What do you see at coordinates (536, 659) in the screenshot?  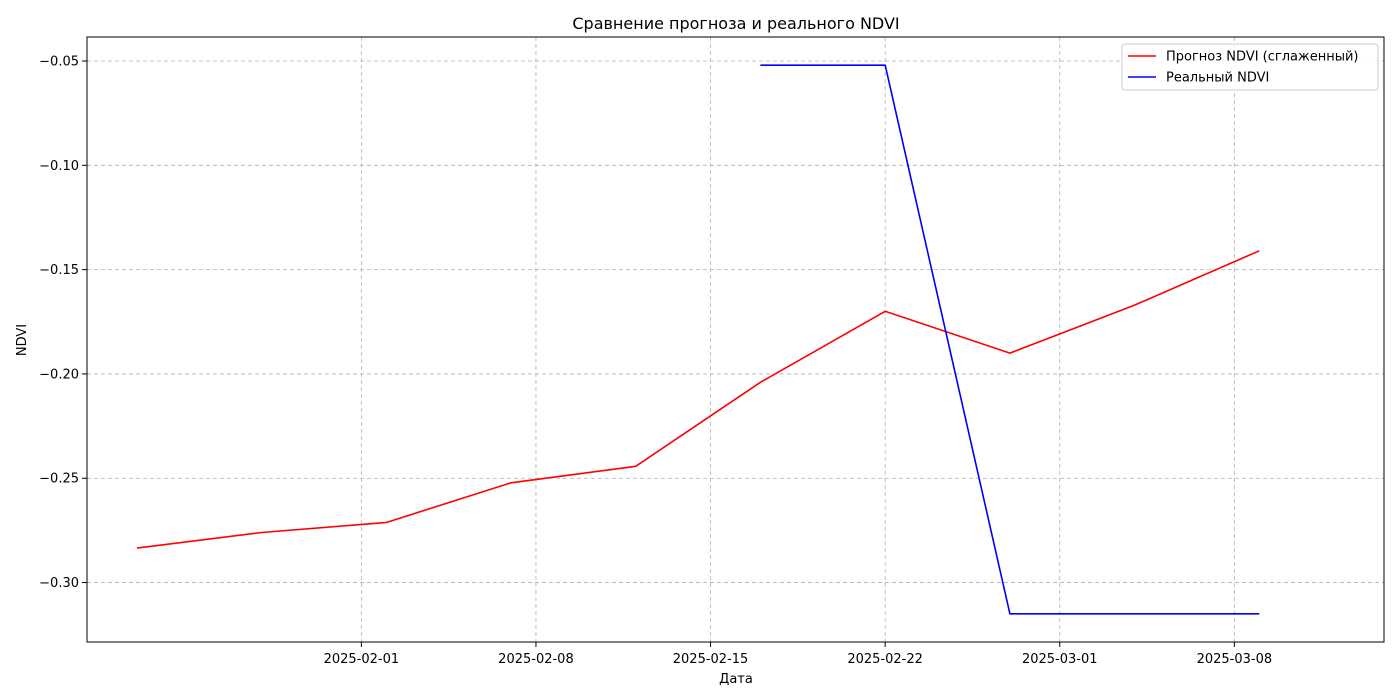 I see `x-tick-label: 2025-02-08` at bounding box center [536, 659].